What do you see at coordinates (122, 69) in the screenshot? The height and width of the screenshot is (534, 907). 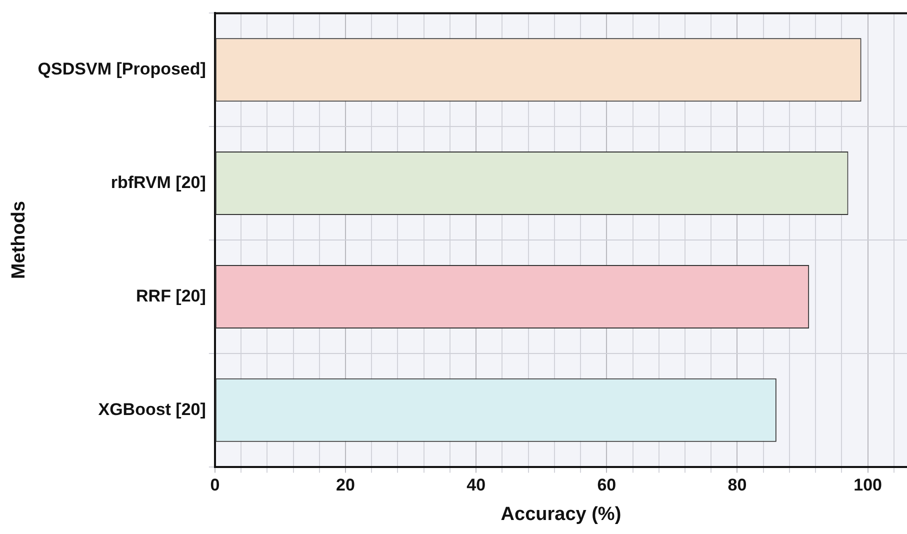 I see `y-tick-label: QSDSVM [Proposed]` at bounding box center [122, 69].